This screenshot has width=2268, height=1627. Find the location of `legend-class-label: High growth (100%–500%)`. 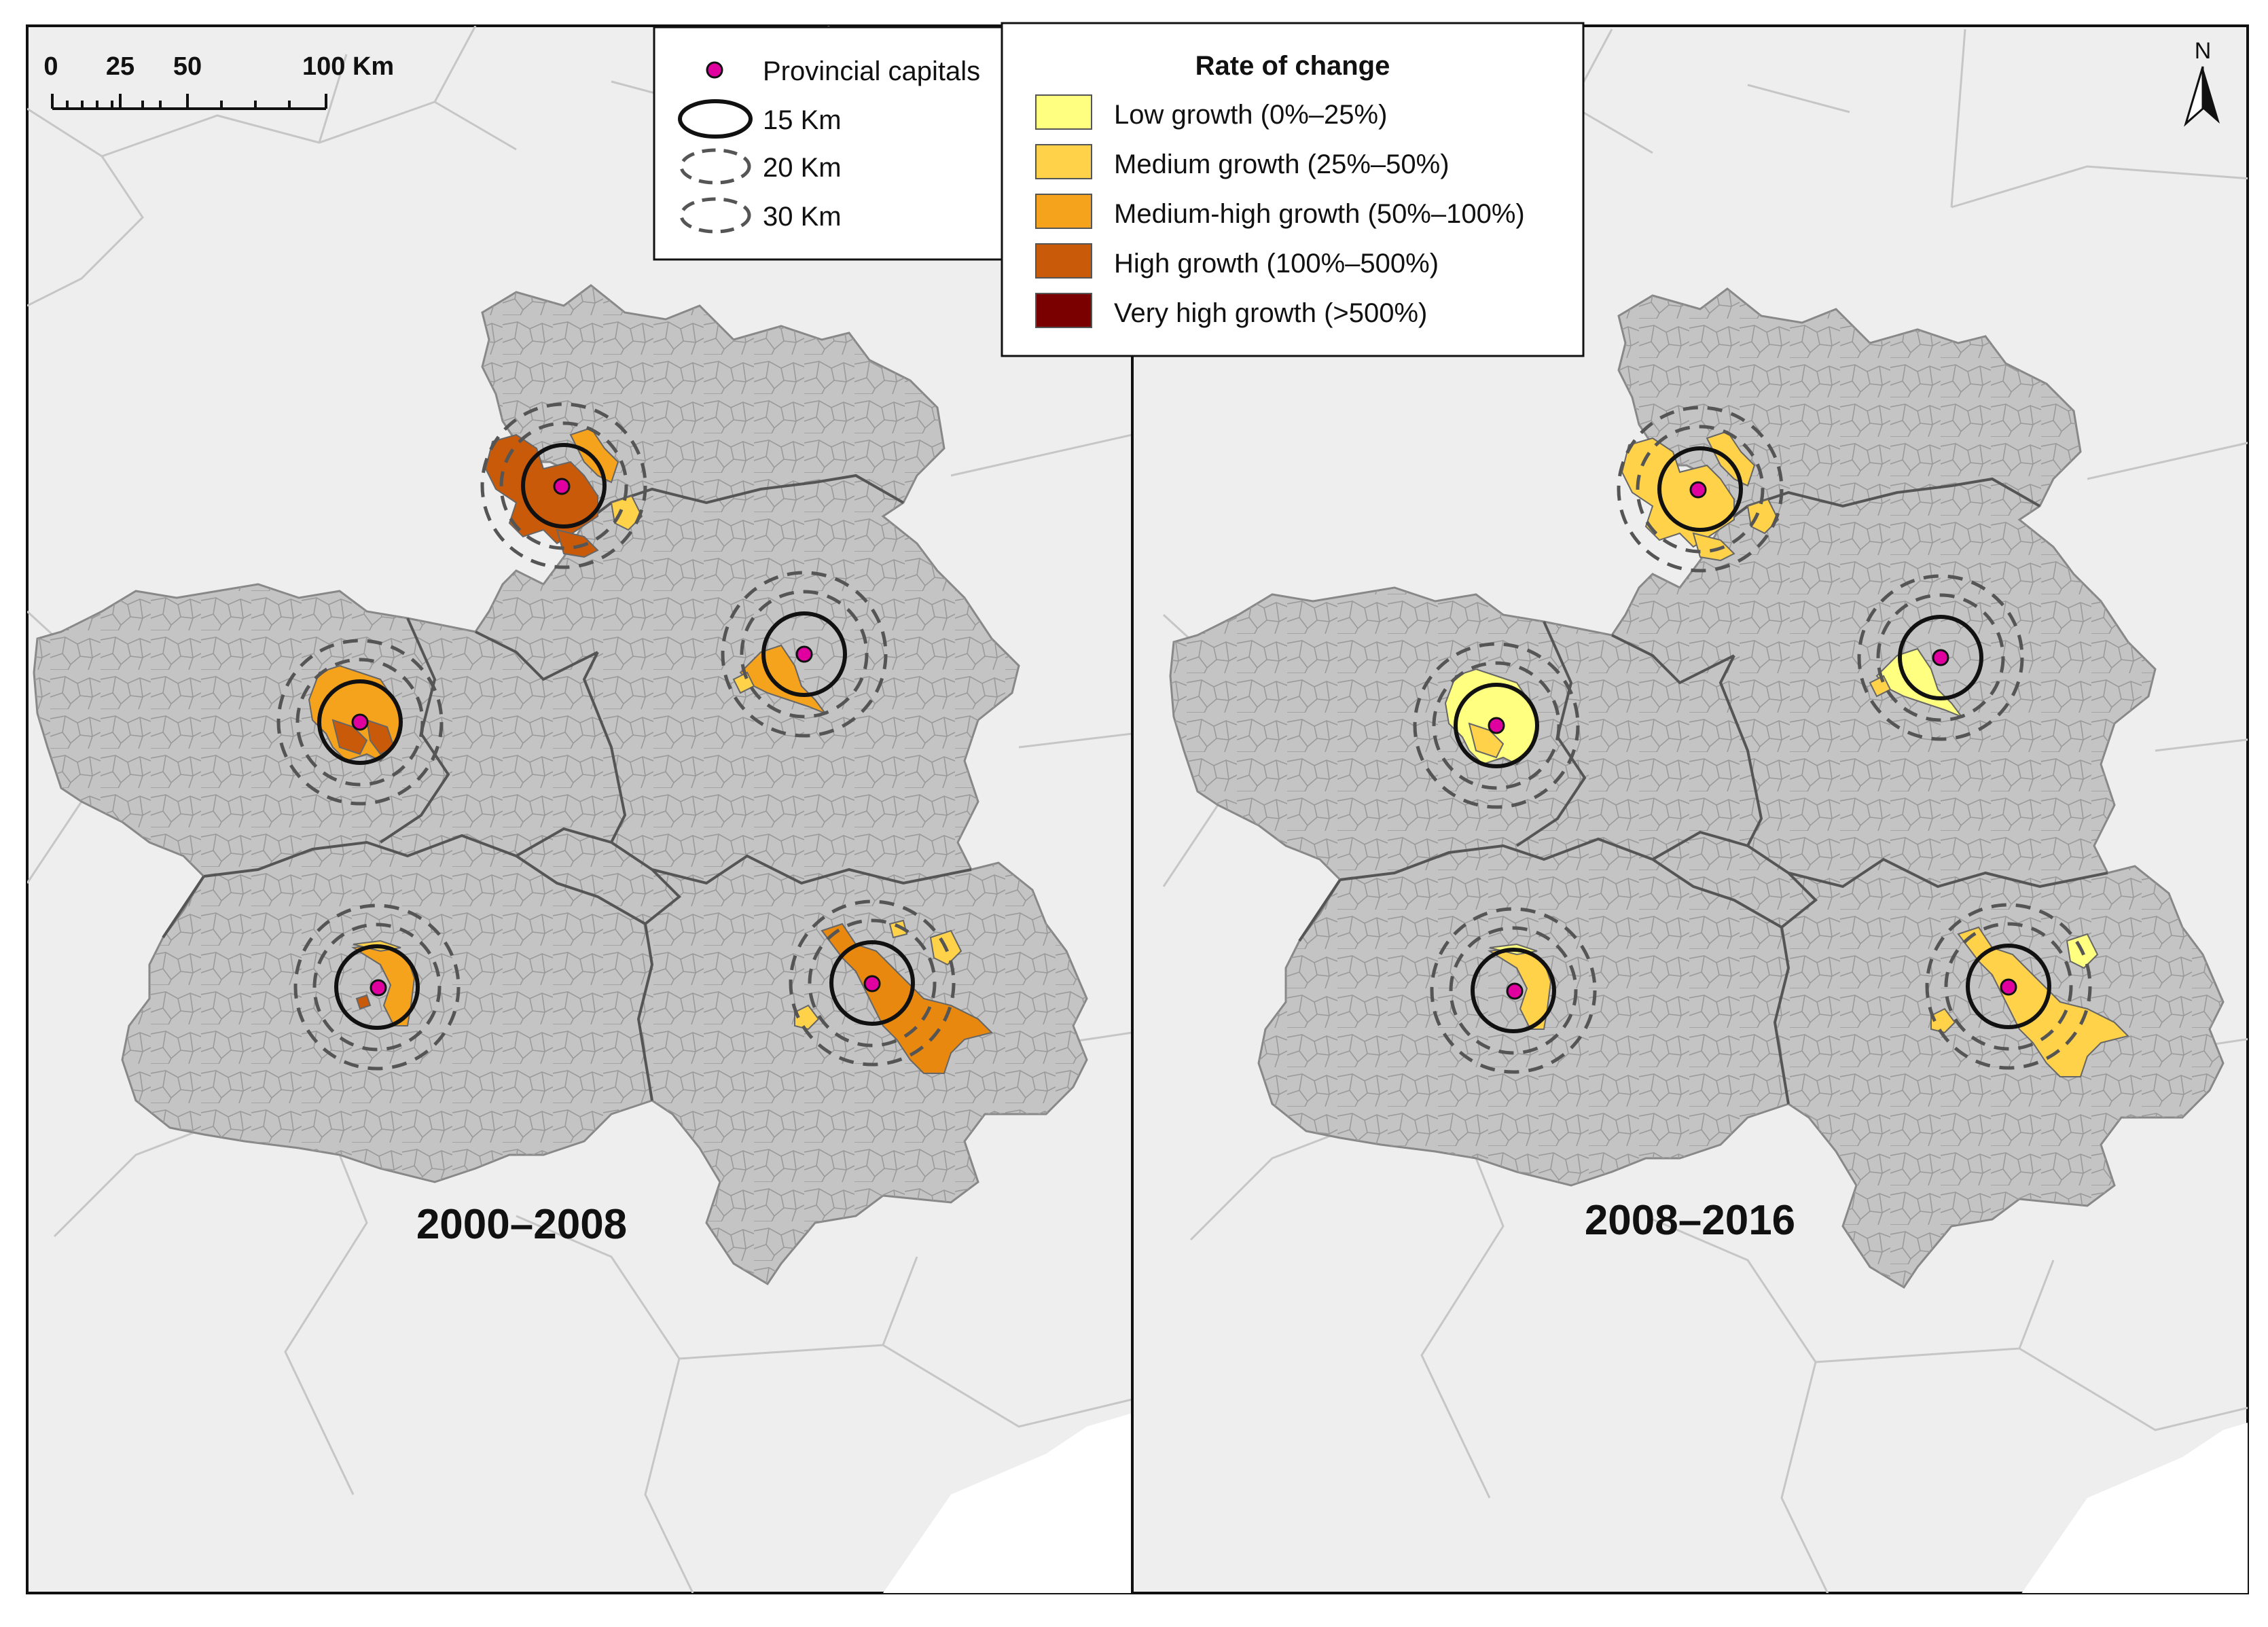

legend-class-label: High growth (100%–500%) is located at coordinates (1276, 264).